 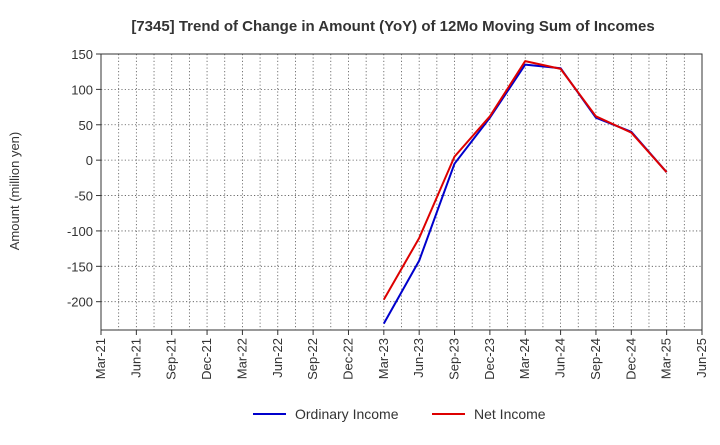 I want to click on y-tick-label: 50, so click(x=86, y=125).